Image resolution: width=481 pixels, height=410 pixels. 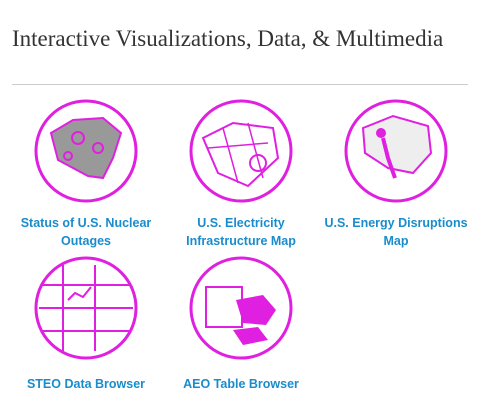 I want to click on disruptions-map-link: U.S. Energy Disruptions Map, so click(x=396, y=174).